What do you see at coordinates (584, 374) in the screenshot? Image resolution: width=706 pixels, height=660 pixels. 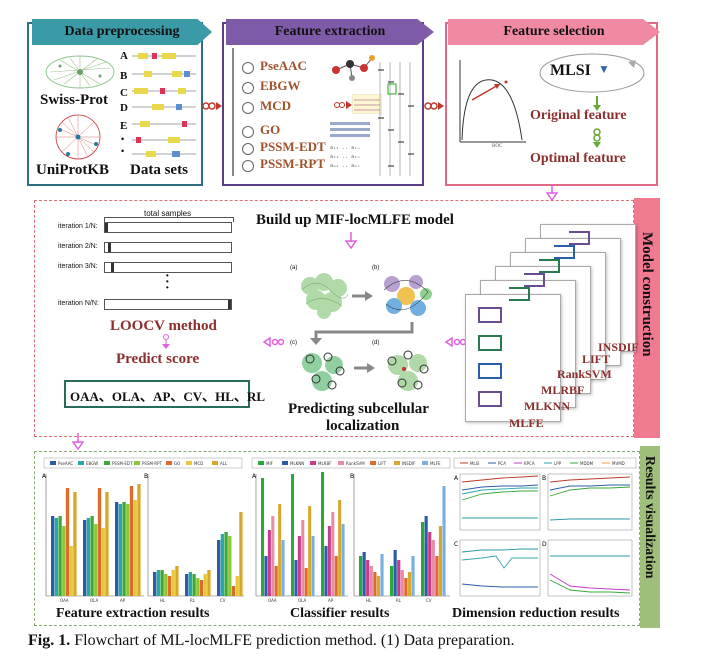 I see `classifier-ranksvm: RankSVM` at bounding box center [584, 374].